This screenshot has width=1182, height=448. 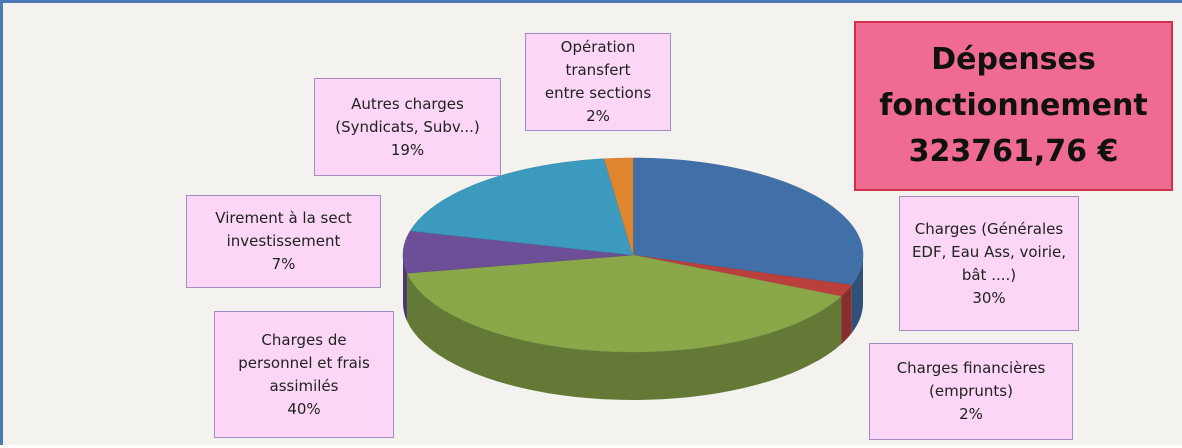 I want to click on slice-label: Virement à la sect investissement 7%, so click(x=283, y=241).